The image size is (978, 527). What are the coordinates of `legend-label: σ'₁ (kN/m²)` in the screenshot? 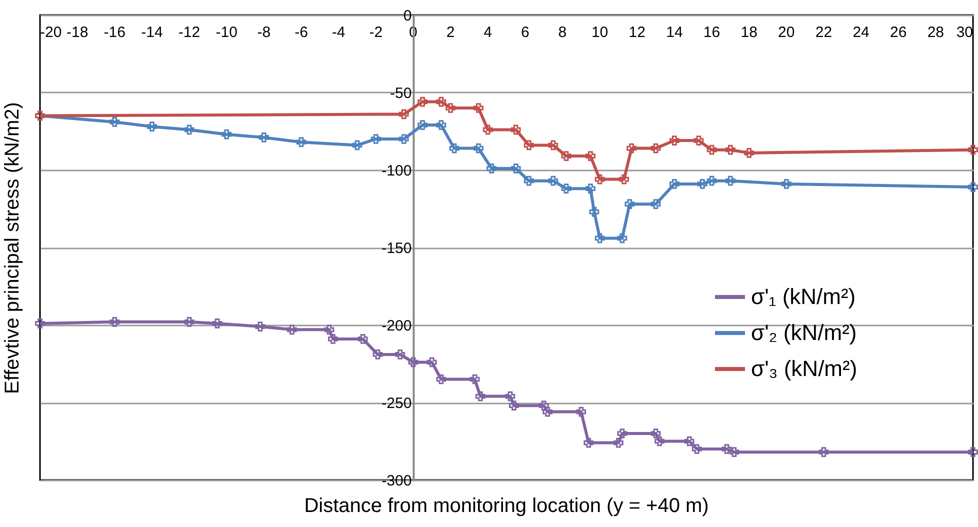 It's located at (803, 297).